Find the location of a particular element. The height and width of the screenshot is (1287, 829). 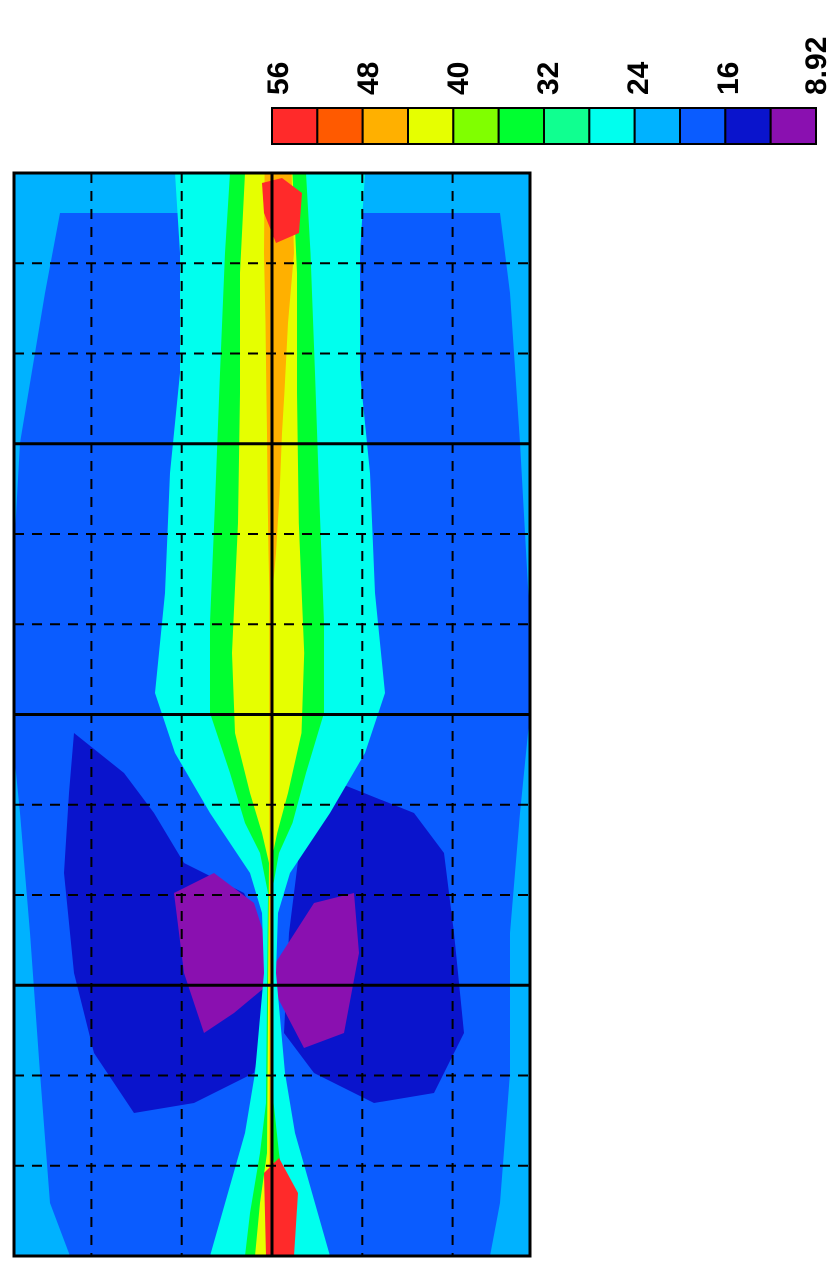

colorbar-tick-48: 48 is located at coordinates (368, 78).